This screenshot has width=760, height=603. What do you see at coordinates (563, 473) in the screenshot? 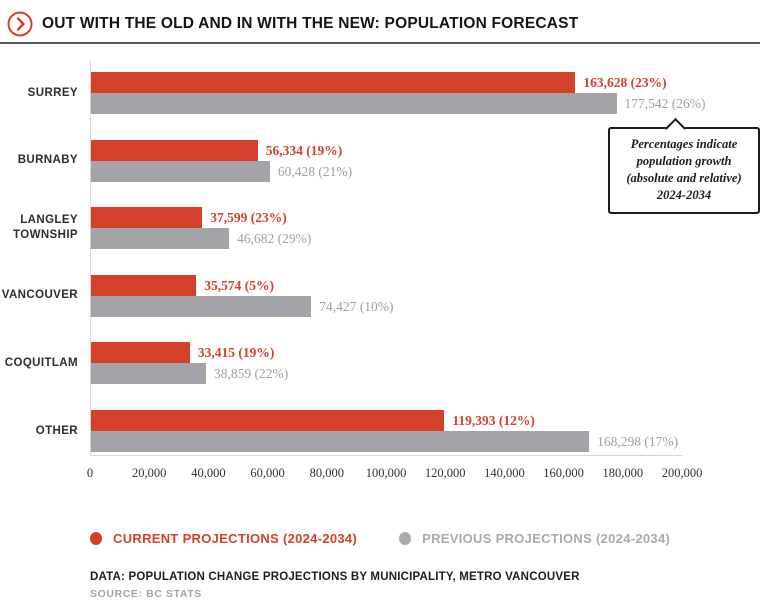
I see `x-axis-tick-label: 160,000` at bounding box center [563, 473].